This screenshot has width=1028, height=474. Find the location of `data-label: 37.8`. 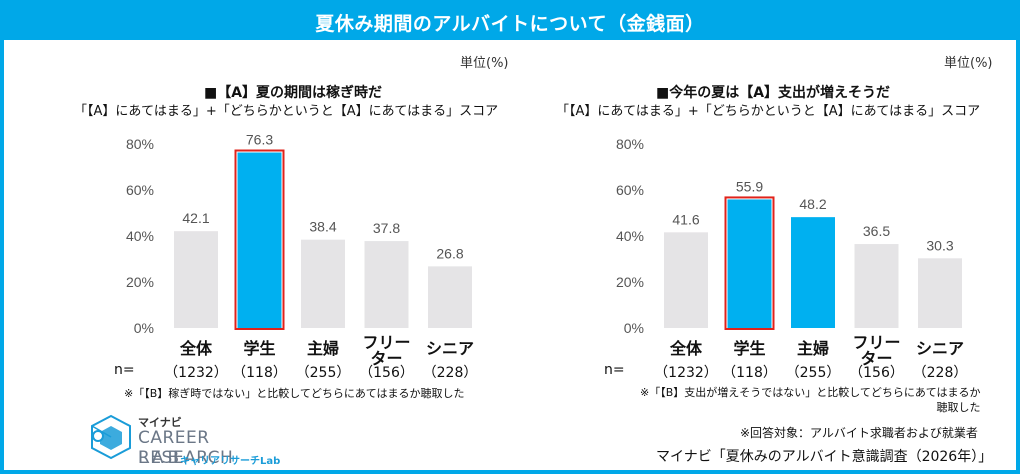

data-label: 37.8 is located at coordinates (386, 228).